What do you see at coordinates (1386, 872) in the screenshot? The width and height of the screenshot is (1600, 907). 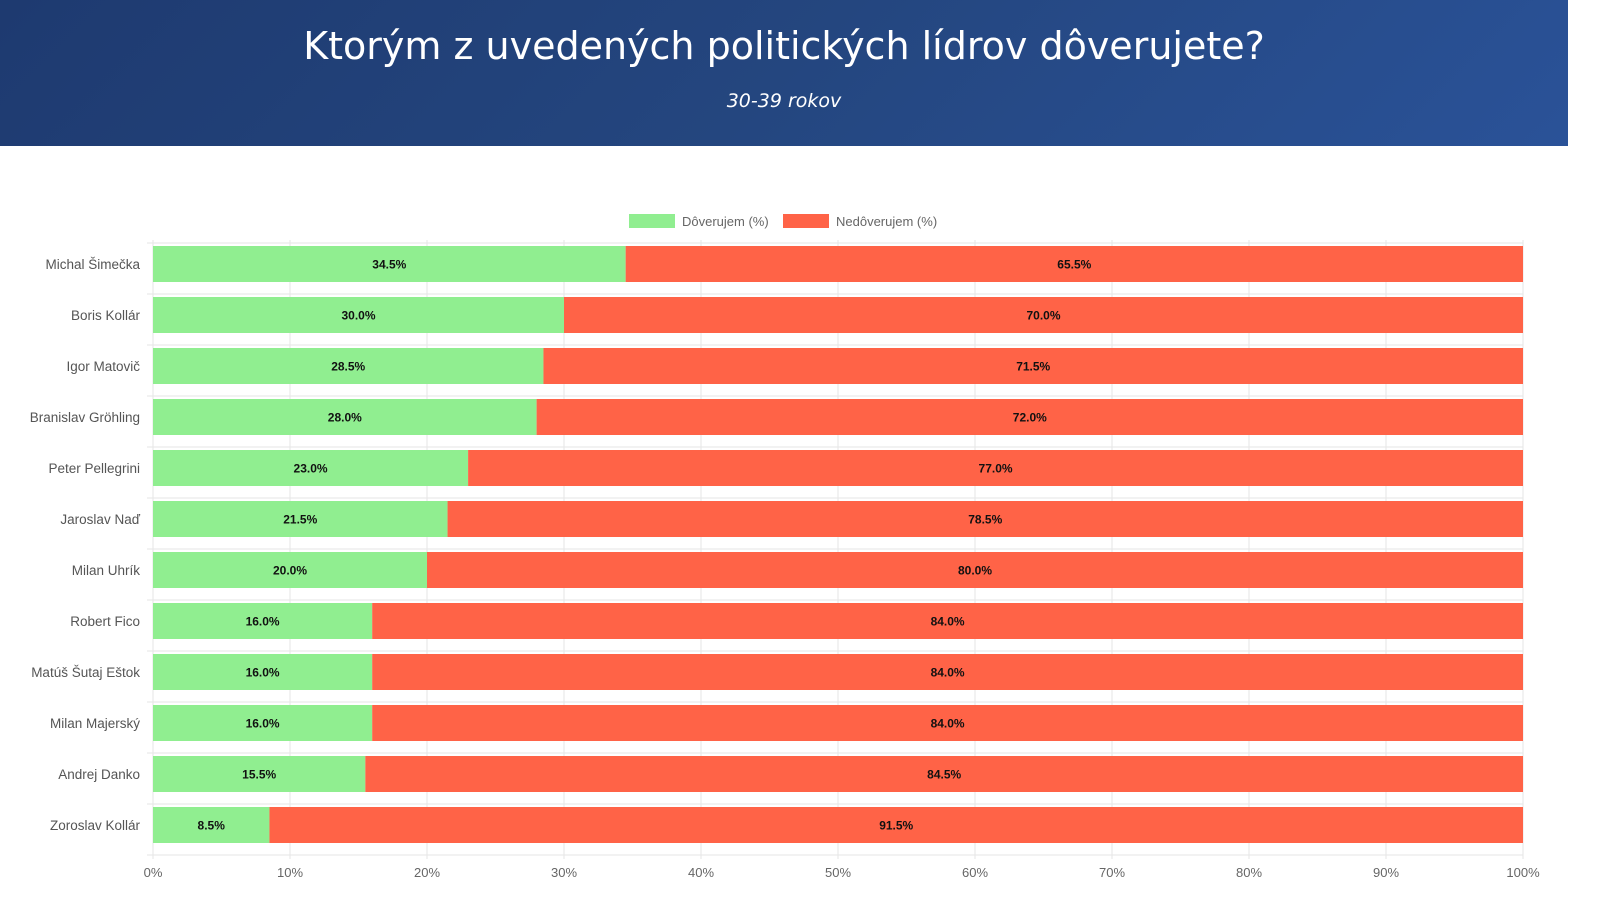 I see `x-tick-label: 90%` at bounding box center [1386, 872].